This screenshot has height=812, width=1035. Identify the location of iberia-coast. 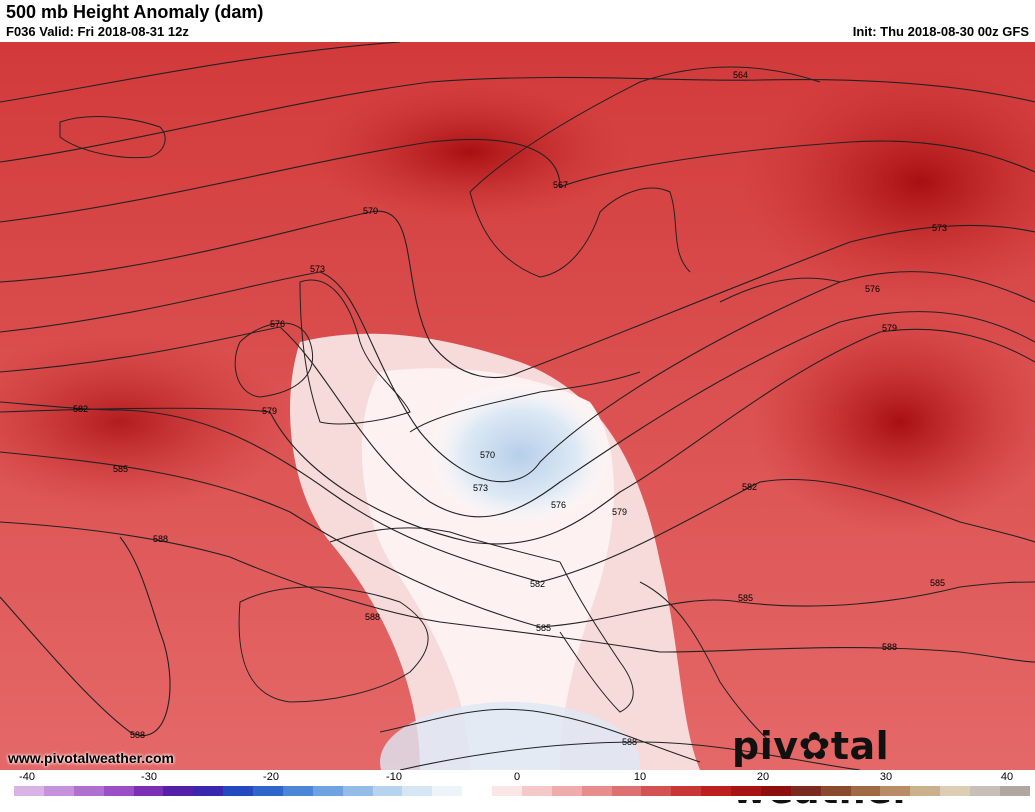
(333, 644).